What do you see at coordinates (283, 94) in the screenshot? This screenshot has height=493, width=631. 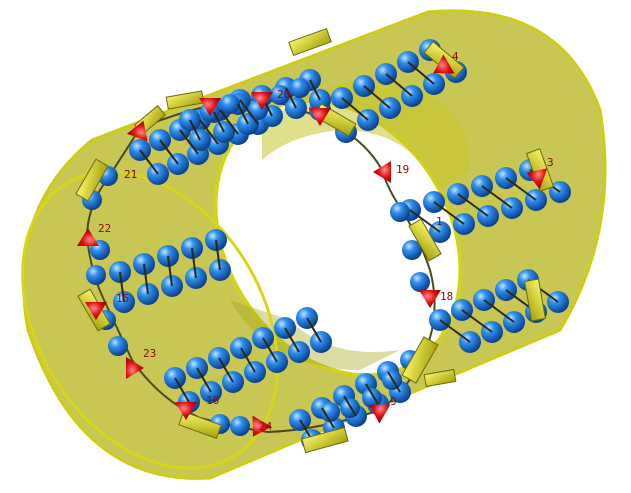 I see `label-20: 20` at bounding box center [283, 94].